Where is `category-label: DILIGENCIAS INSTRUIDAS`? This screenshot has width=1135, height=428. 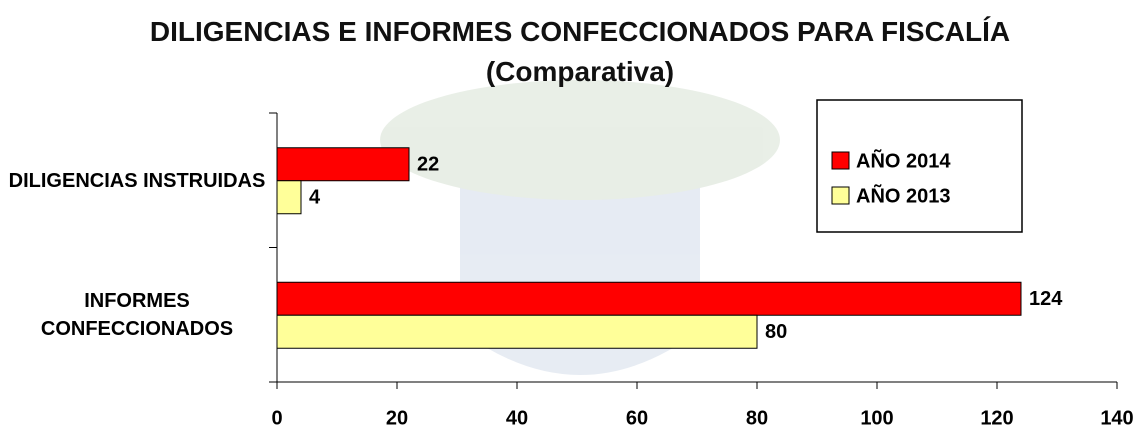
category-label: DILIGENCIAS INSTRUIDAS is located at coordinates (137, 180).